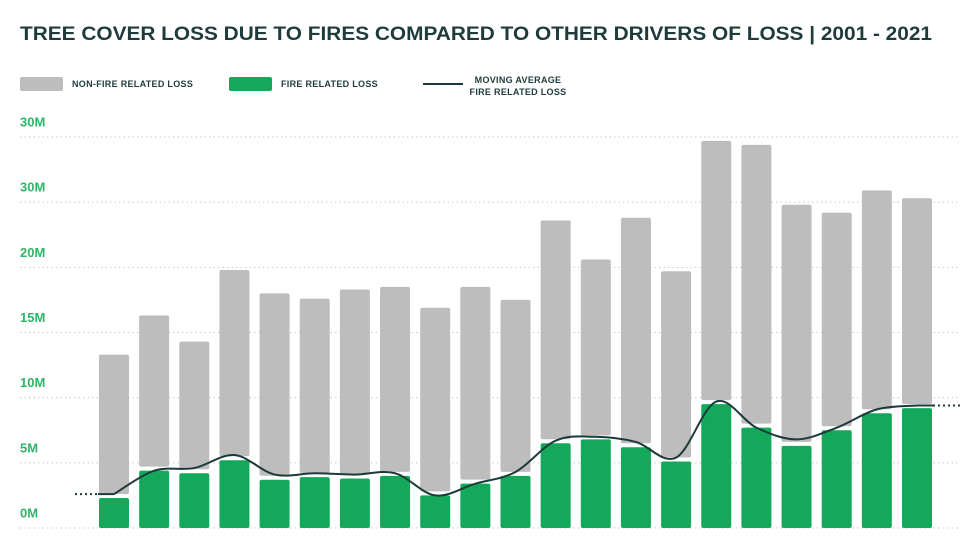 This screenshot has width=980, height=553. I want to click on y-tick-label: 0M, so click(29, 512).